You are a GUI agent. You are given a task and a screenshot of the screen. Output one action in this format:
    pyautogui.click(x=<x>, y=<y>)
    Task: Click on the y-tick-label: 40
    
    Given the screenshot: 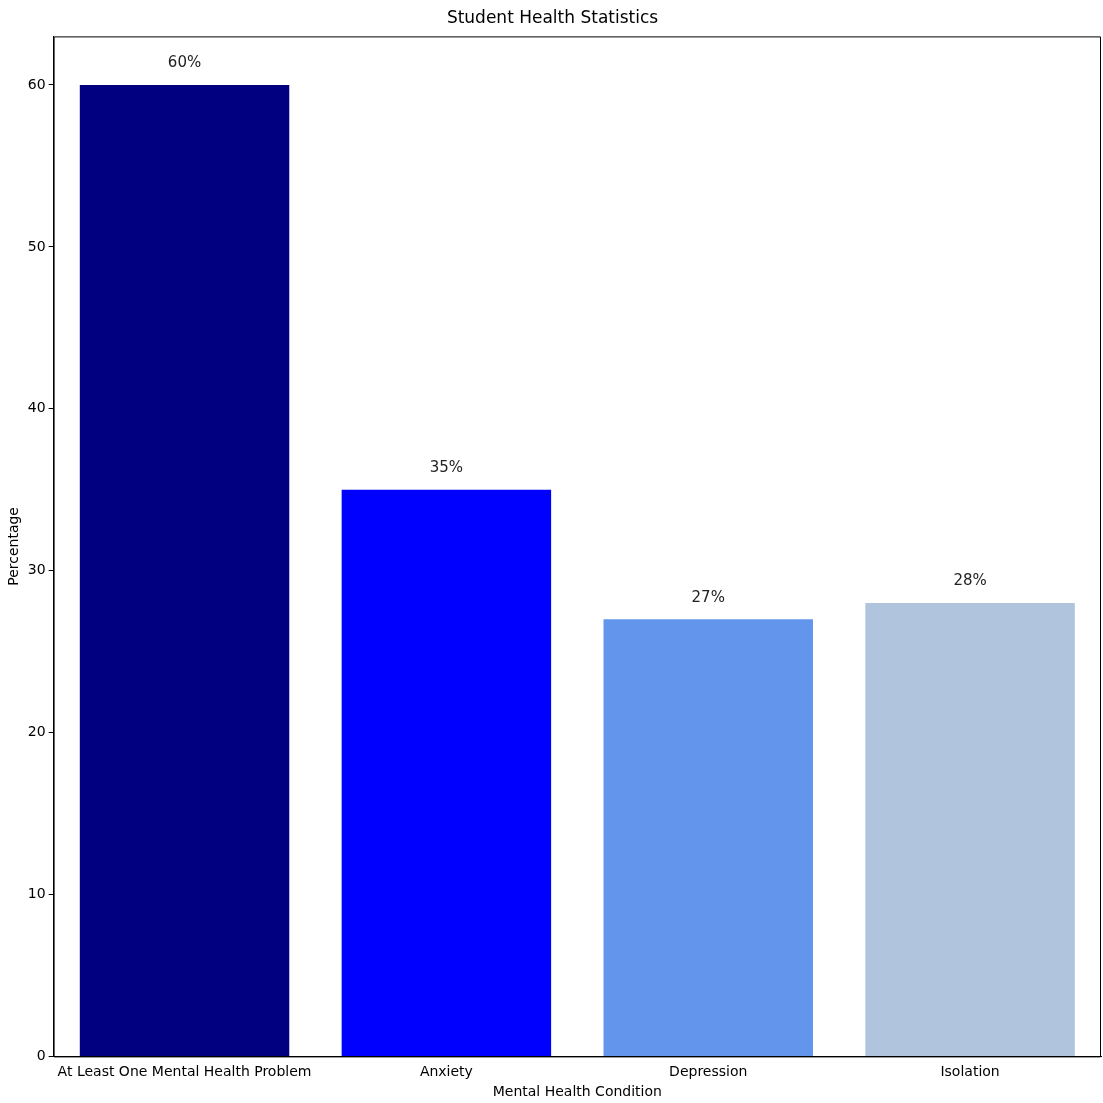 What is the action you would take?
    pyautogui.click(x=36, y=407)
    